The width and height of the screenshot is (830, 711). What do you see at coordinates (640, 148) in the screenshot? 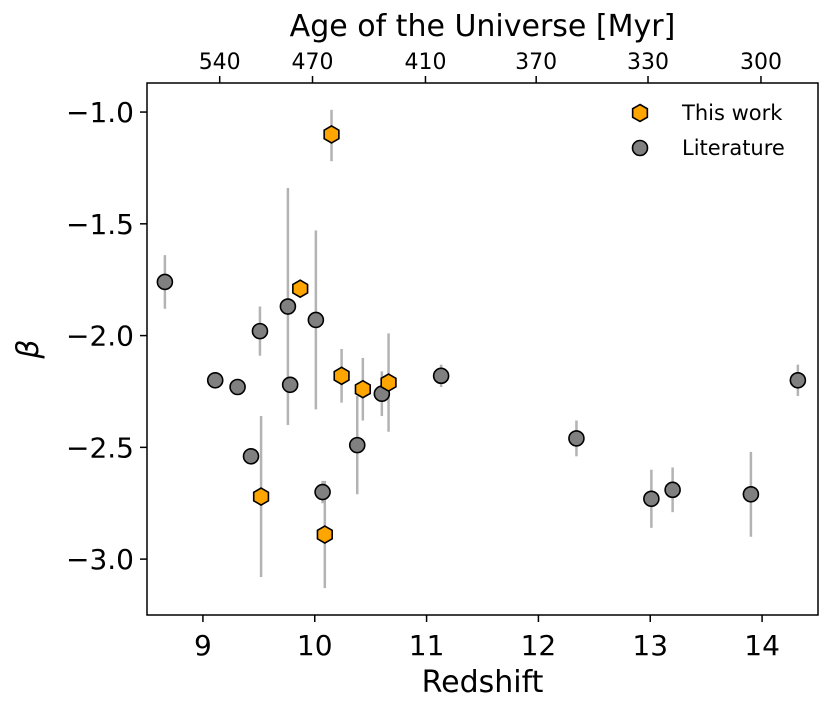
I see `legend-marker-literature` at bounding box center [640, 148].